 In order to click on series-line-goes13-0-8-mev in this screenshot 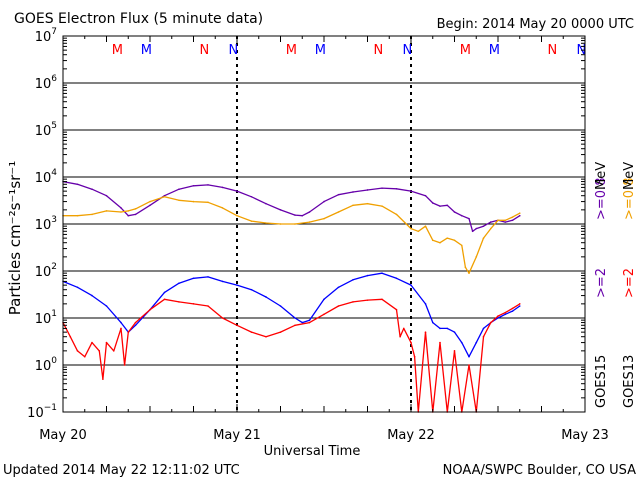, I will do `click(292, 235)`.